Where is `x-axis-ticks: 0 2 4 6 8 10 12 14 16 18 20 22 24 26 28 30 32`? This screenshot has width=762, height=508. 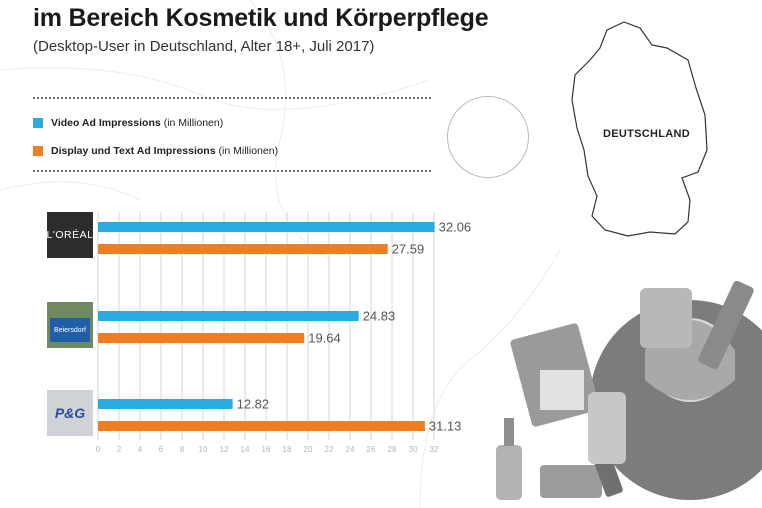
x-axis-ticks: 0 2 4 6 8 10 12 14 16 18 20 22 24 26 28 30 32 is located at coordinates (267, 449).